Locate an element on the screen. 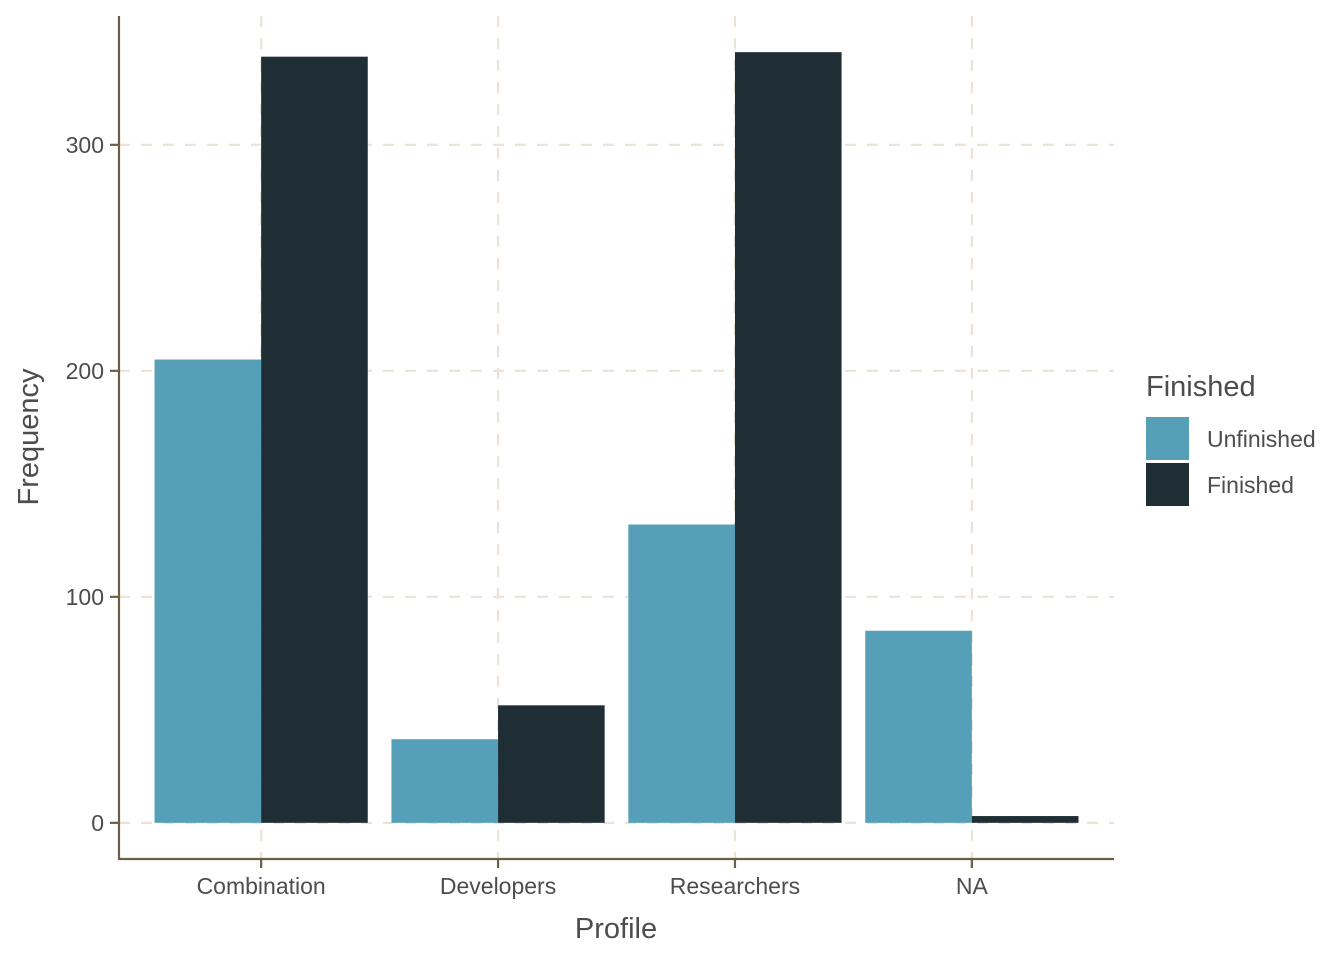 The height and width of the screenshot is (960, 1344). x-tick-label: Researchers is located at coordinates (735, 886).